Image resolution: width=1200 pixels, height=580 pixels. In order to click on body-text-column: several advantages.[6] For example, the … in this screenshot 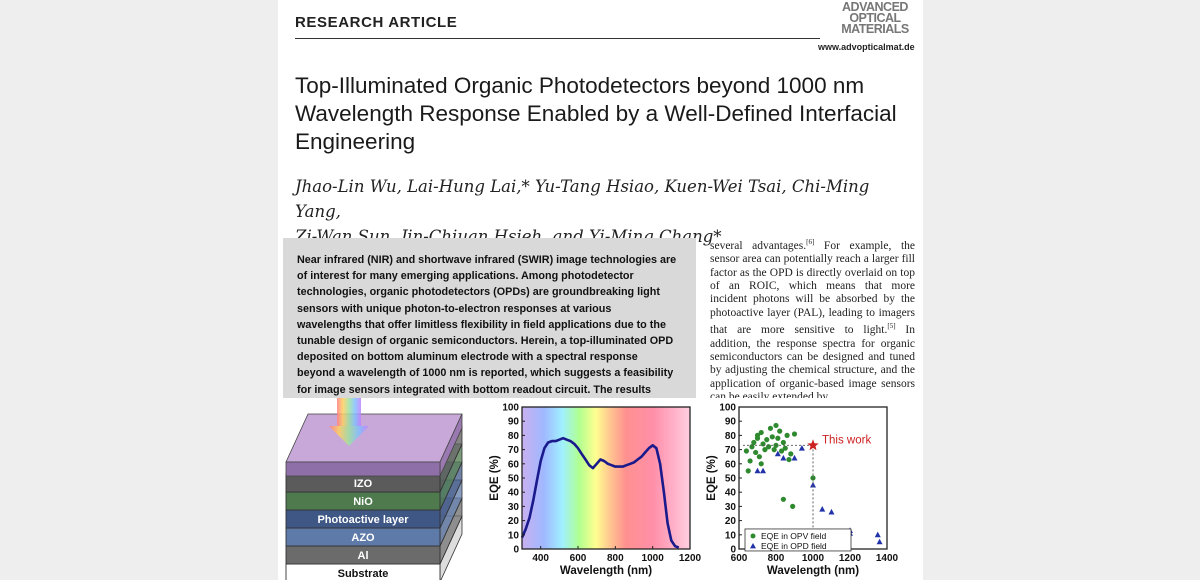, I will do `click(812, 317)`.